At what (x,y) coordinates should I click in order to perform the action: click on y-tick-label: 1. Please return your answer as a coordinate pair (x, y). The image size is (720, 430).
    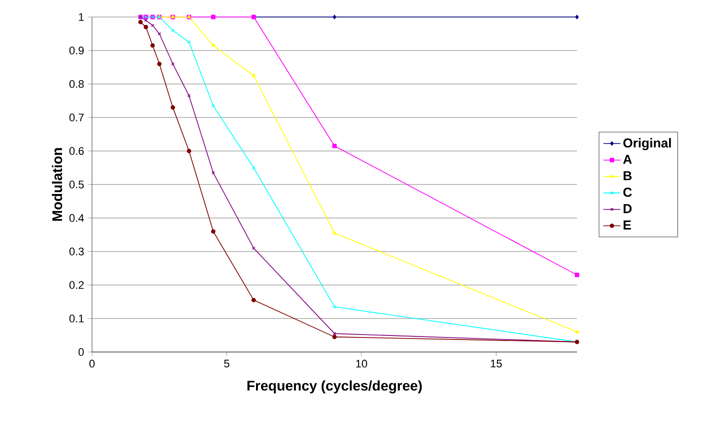
    Looking at the image, I should click on (81, 17).